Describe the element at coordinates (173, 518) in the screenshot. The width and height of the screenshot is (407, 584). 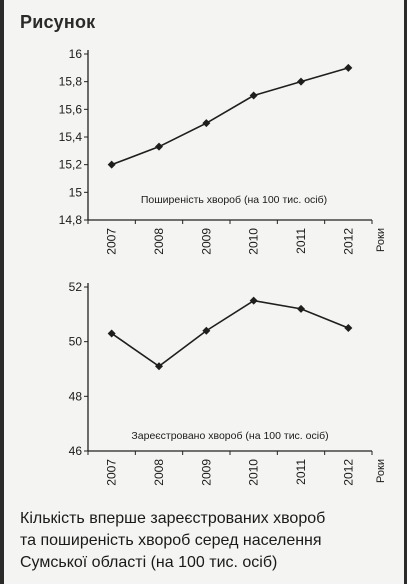
I see `caption-line: Кількість вперше зареєстрованих хвороб` at that location.